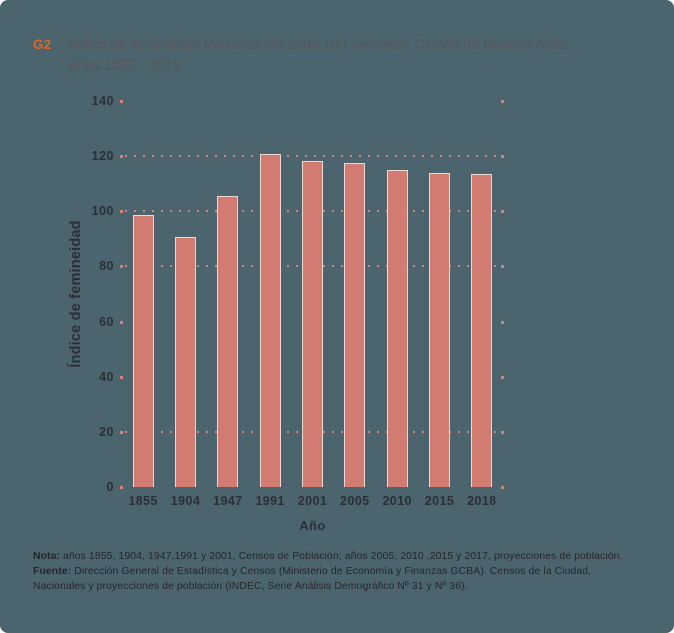  What do you see at coordinates (312, 501) in the screenshot?
I see `x-tick-label-2001: 2001` at bounding box center [312, 501].